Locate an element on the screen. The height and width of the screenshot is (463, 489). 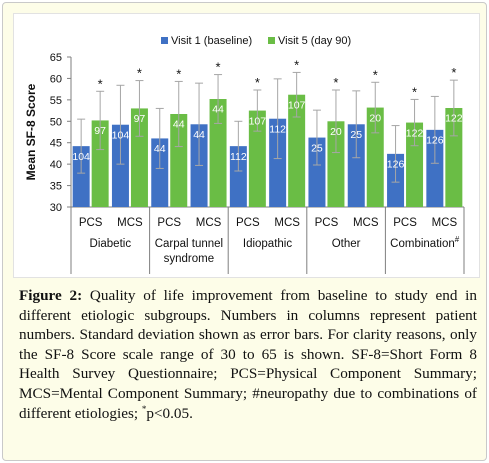
legend-label: Visit 5 (day 90) is located at coordinates (314, 41).